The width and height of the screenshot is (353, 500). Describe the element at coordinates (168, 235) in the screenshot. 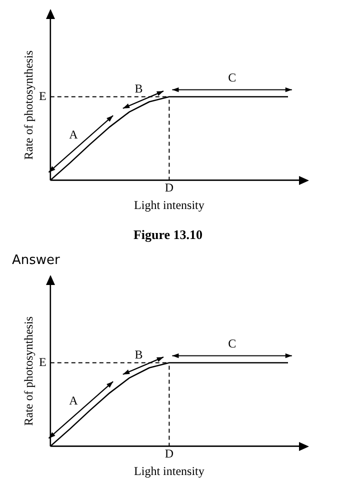

I see `caption: Figure 13.10` at that location.